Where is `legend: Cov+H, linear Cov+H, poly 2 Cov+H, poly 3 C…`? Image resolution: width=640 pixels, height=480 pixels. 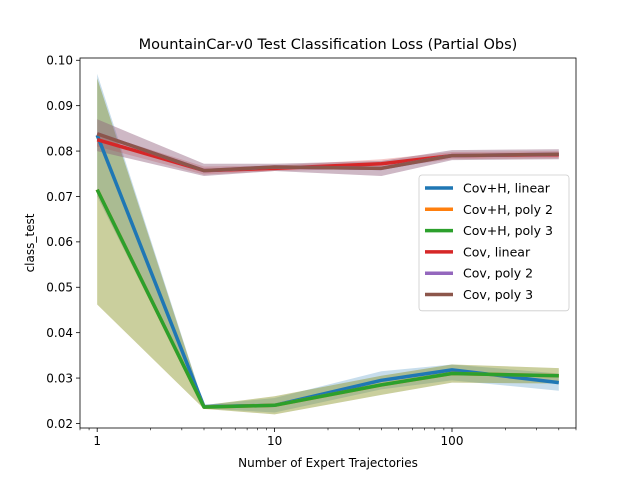
legend: Cov+H, linear Cov+H, poly 2 Cov+H, poly 3 C… is located at coordinates (494, 243).